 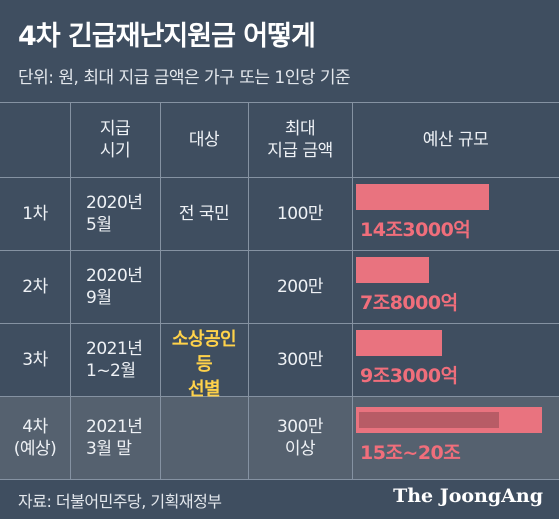 I want to click on period-cell: 2021년 1~2월, so click(x=114, y=359).